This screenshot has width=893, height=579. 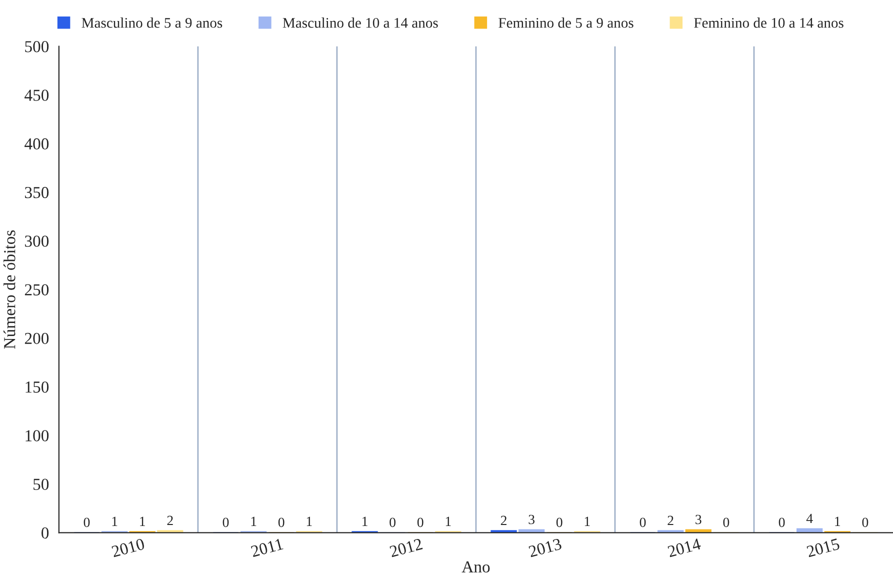 I want to click on y-tick-label: 0, so click(x=45, y=533).